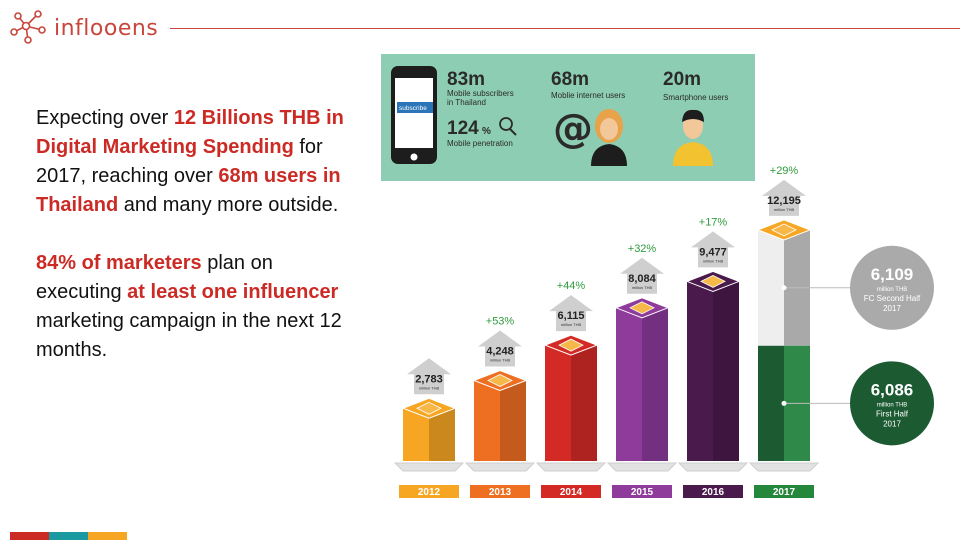 The image size is (960, 540). I want to click on body-text: and many more outside., so click(228, 205).